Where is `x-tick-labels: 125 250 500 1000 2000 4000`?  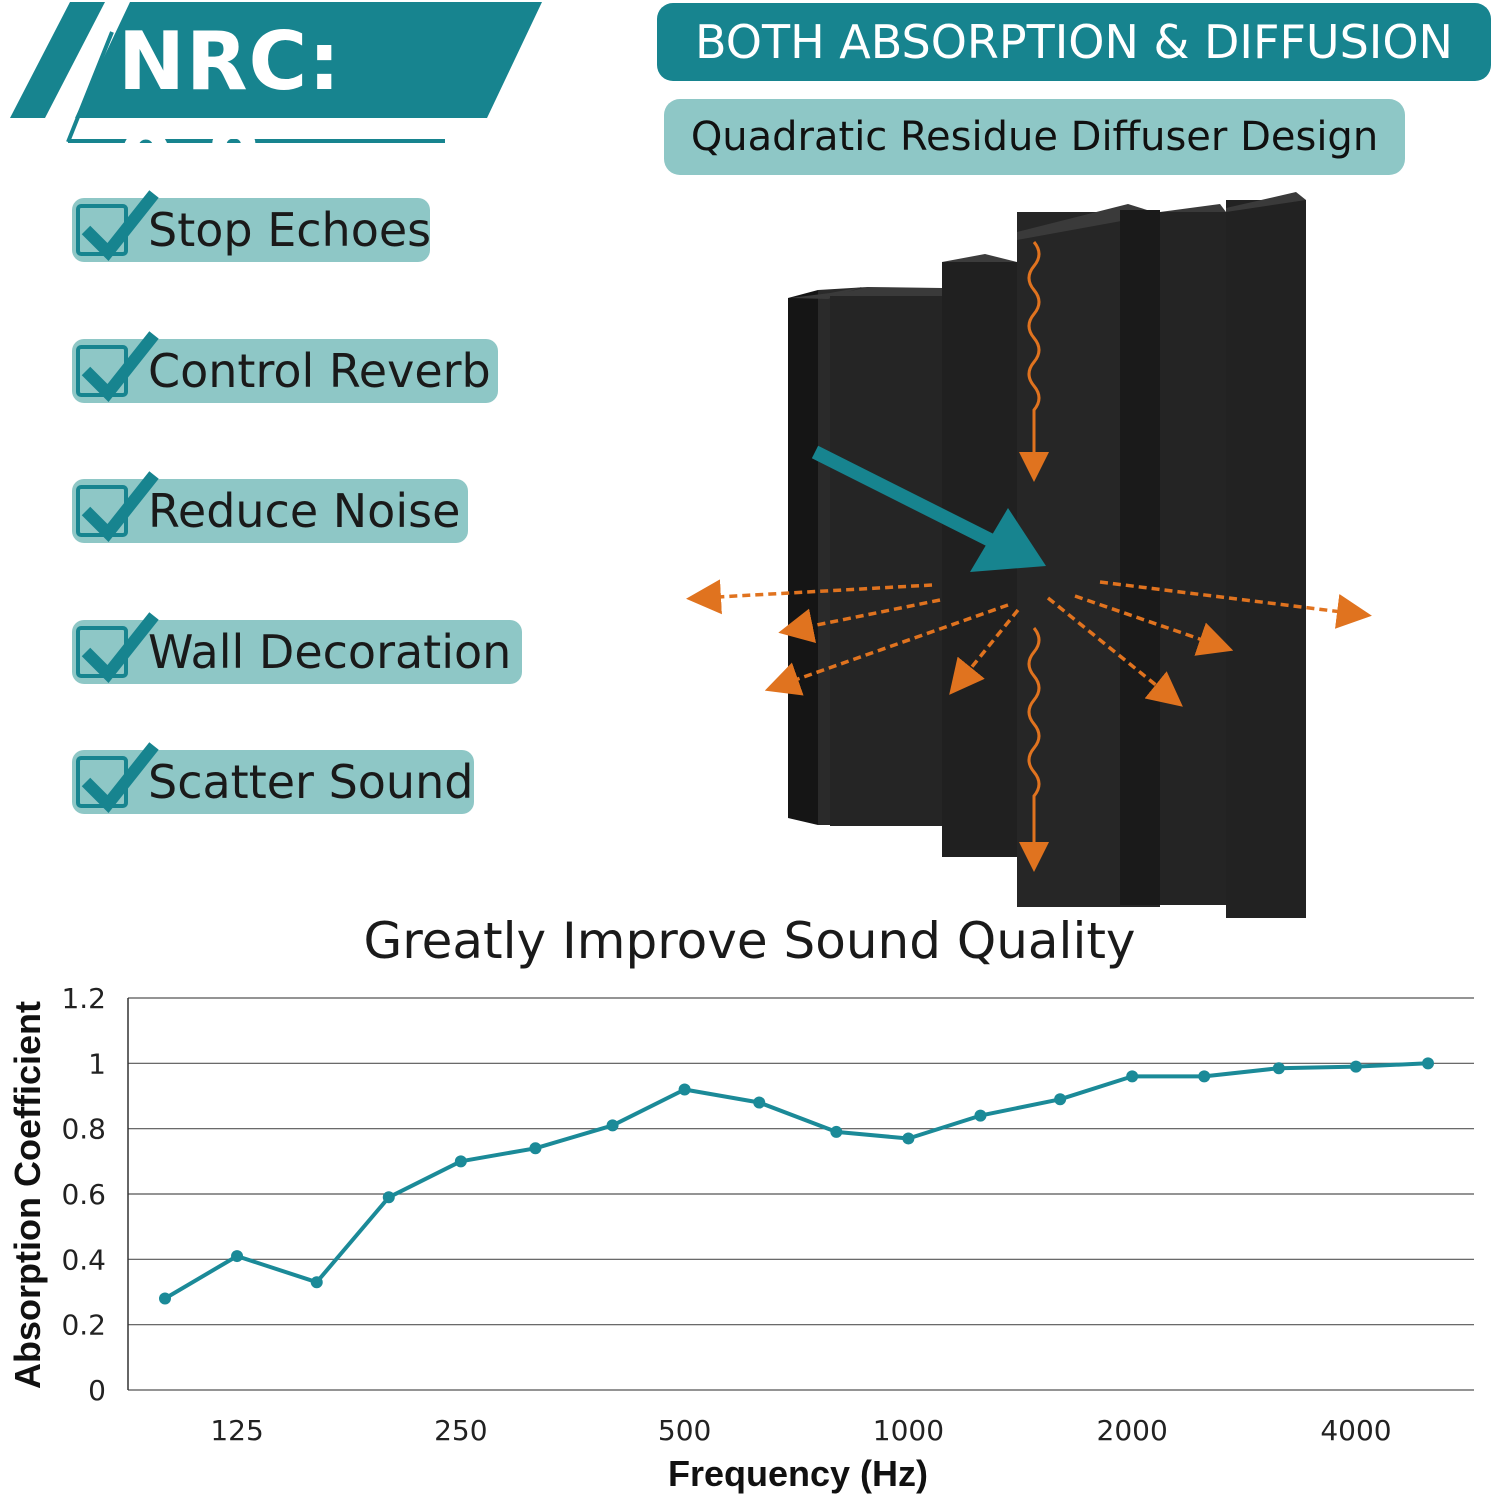
x-tick-labels: 125 250 500 1000 2000 4000 is located at coordinates (800, 1430).